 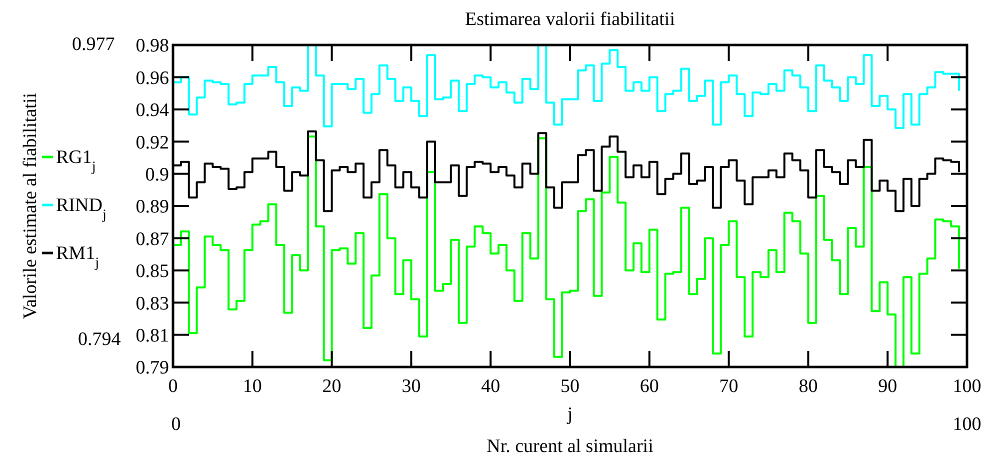 I want to click on y-tick-label: 0.92, so click(x=152, y=143).